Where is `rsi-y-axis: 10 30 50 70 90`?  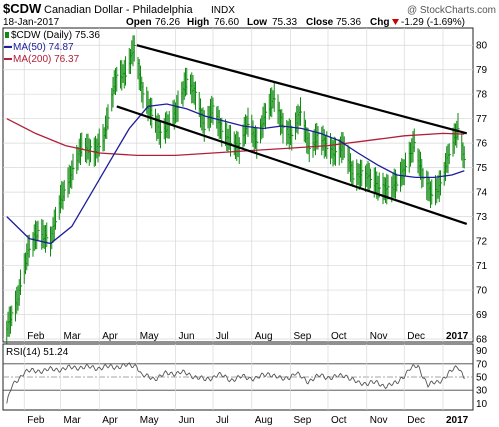
rsi-y-axis: 10 30 50 70 90 is located at coordinates (482, 378).